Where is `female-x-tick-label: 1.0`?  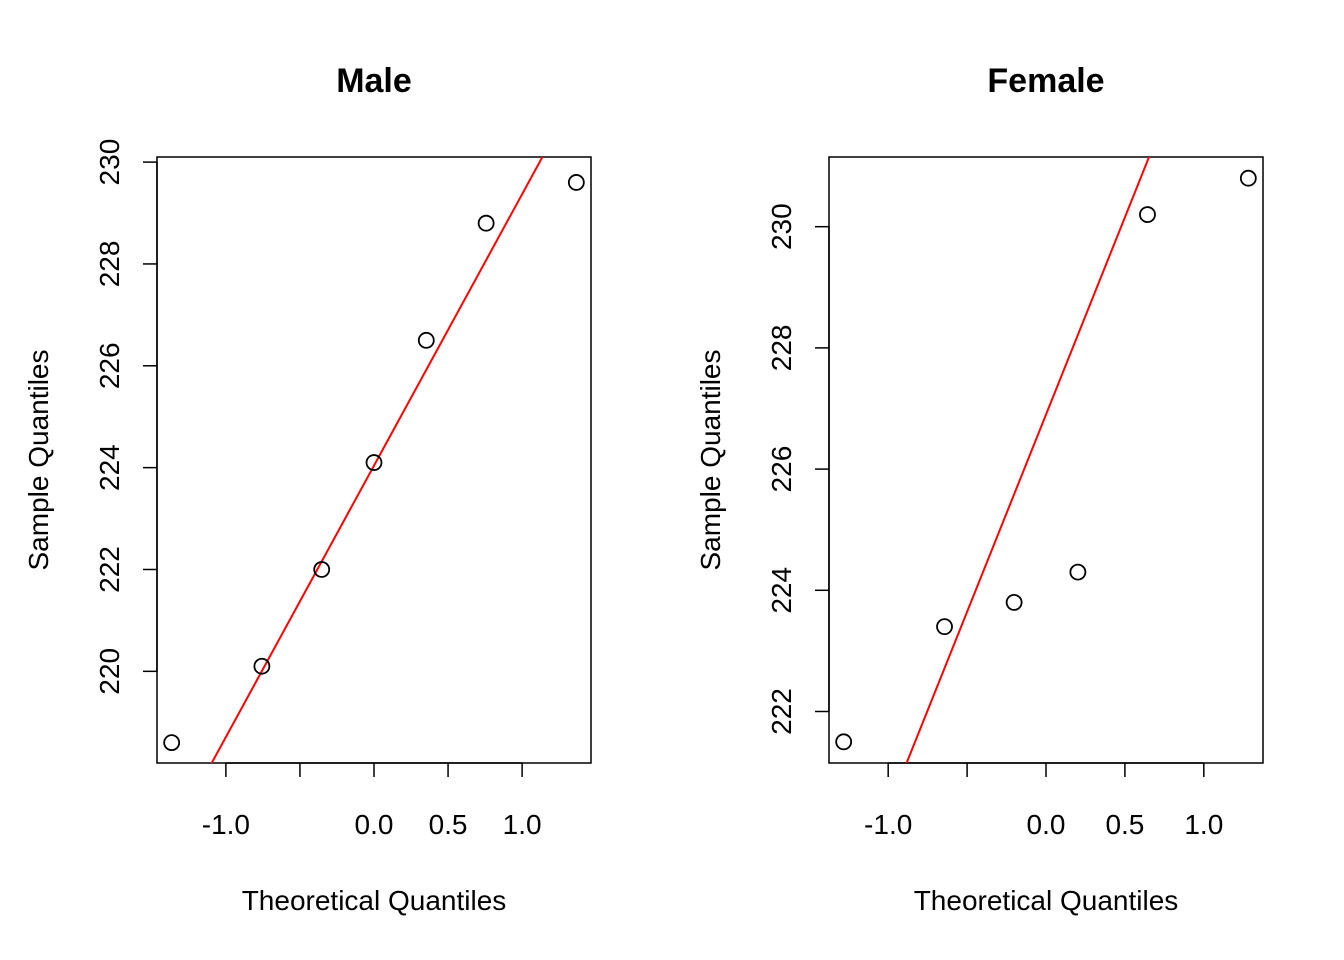 female-x-tick-label: 1.0 is located at coordinates (1203, 824).